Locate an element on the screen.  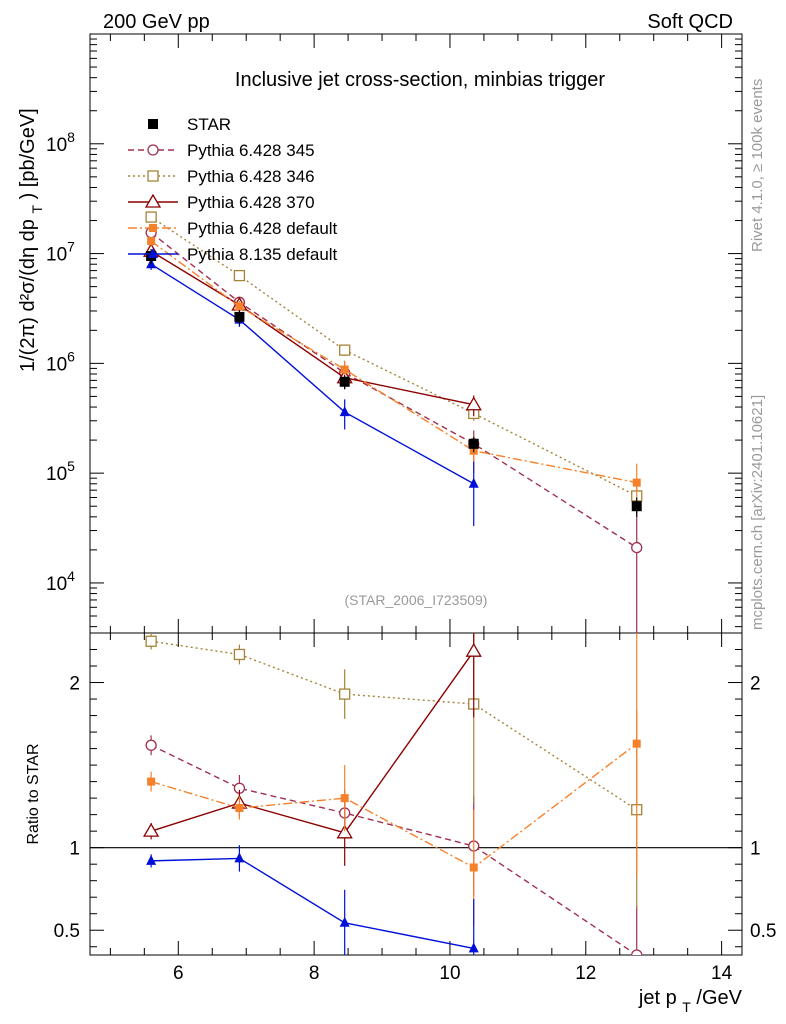
legend-entry-p346: Pythia 6.428 346 is located at coordinates (221, 176).